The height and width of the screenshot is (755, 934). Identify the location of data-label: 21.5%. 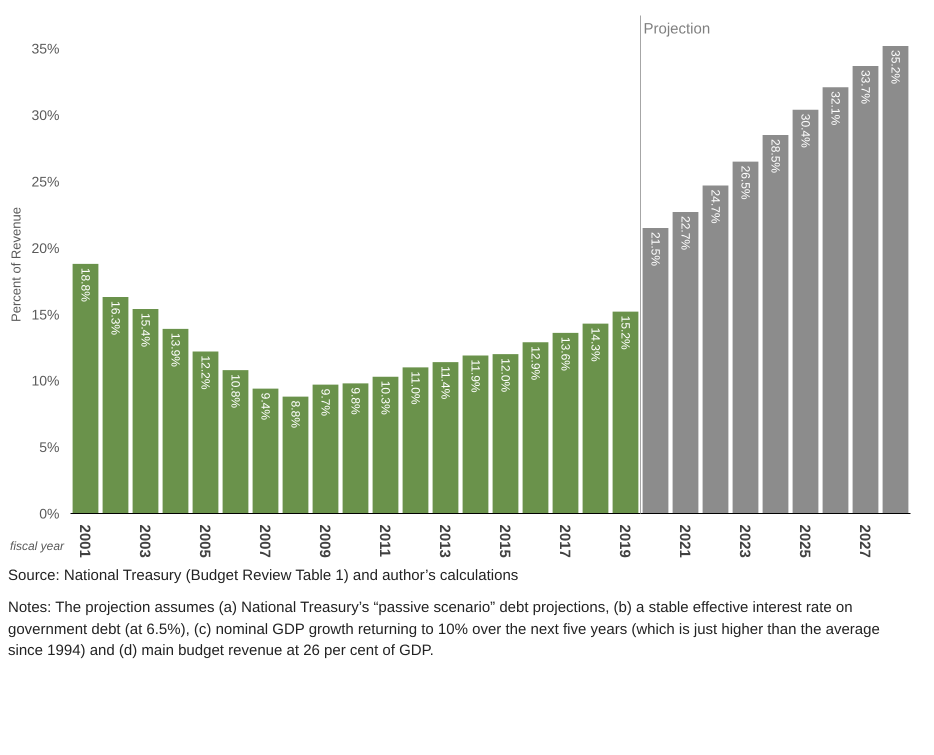
(655, 249).